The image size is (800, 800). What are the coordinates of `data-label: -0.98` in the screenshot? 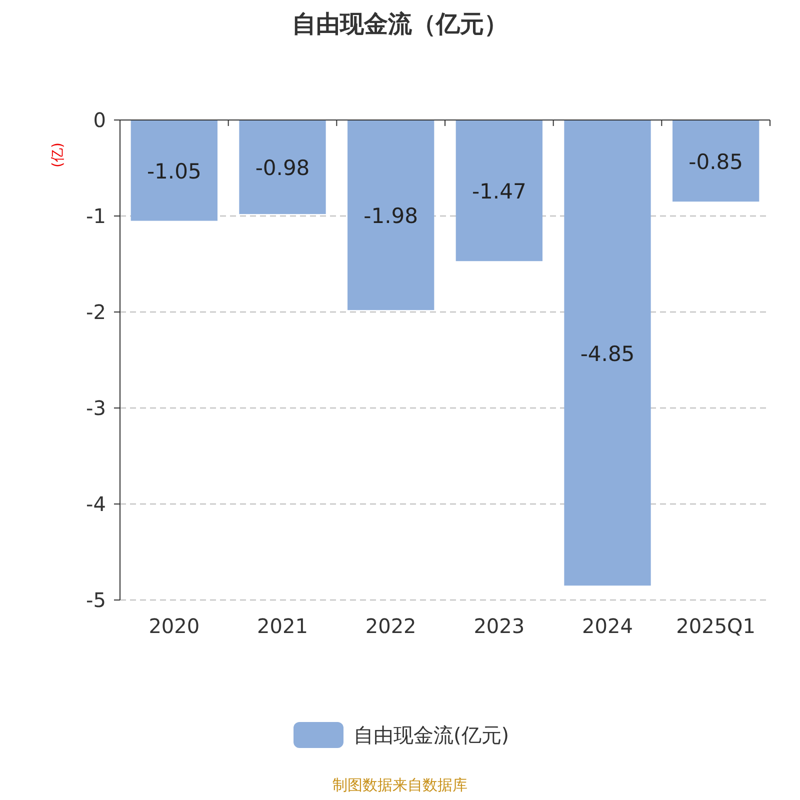 It's located at (282, 168).